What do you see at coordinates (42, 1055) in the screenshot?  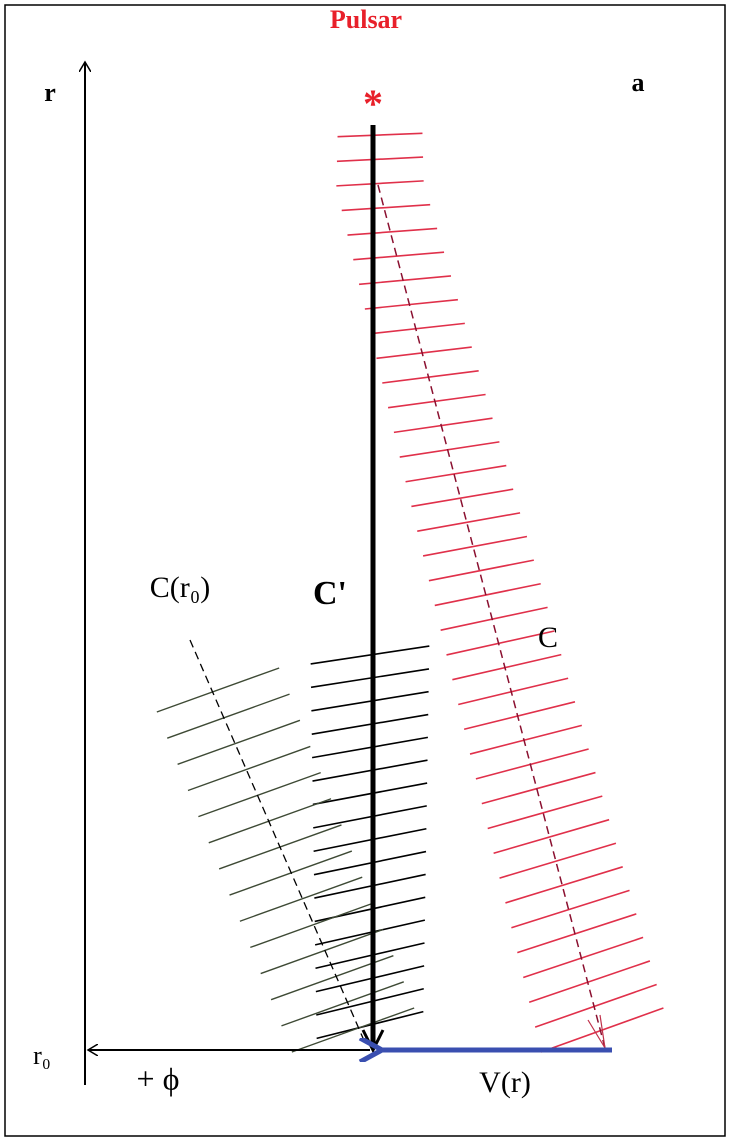 I see `r0-label: r₀` at bounding box center [42, 1055].